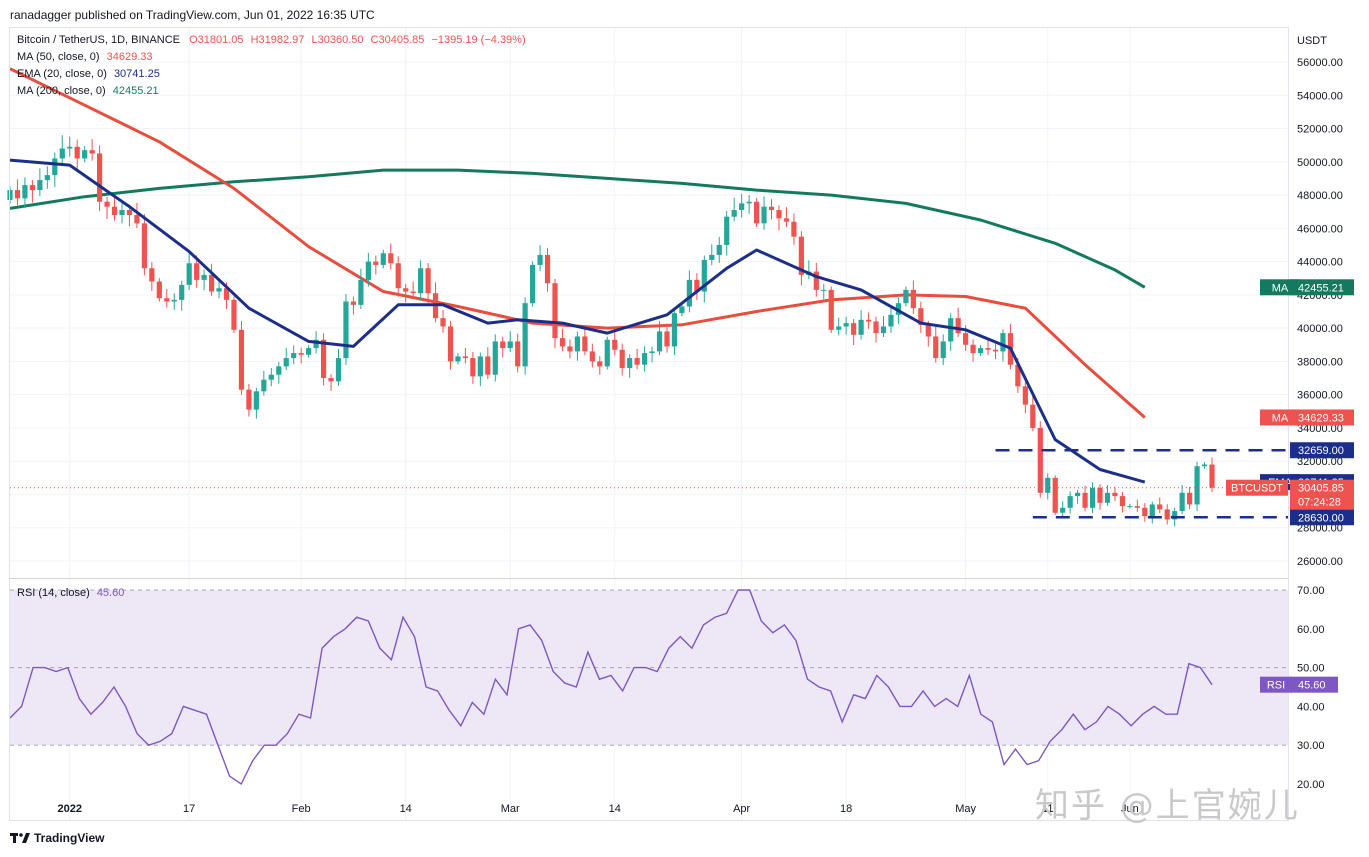  What do you see at coordinates (1320, 429) in the screenshot?
I see `y-tick-label: 34000.00` at bounding box center [1320, 429].